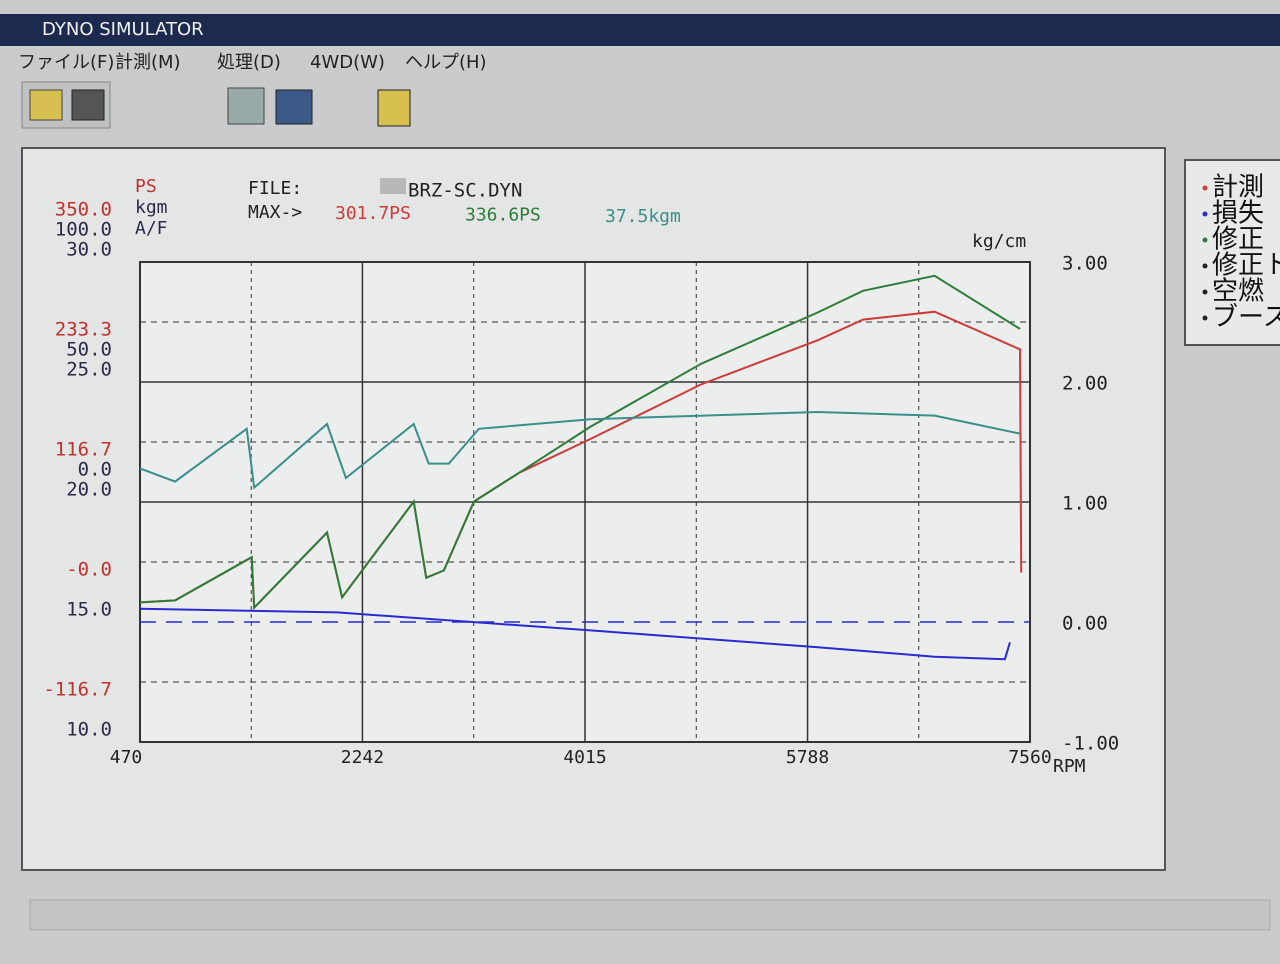 This screenshot has height=964, width=1280. What do you see at coordinates (275, 188) in the screenshot?
I see `file-label: FILE:` at bounding box center [275, 188].